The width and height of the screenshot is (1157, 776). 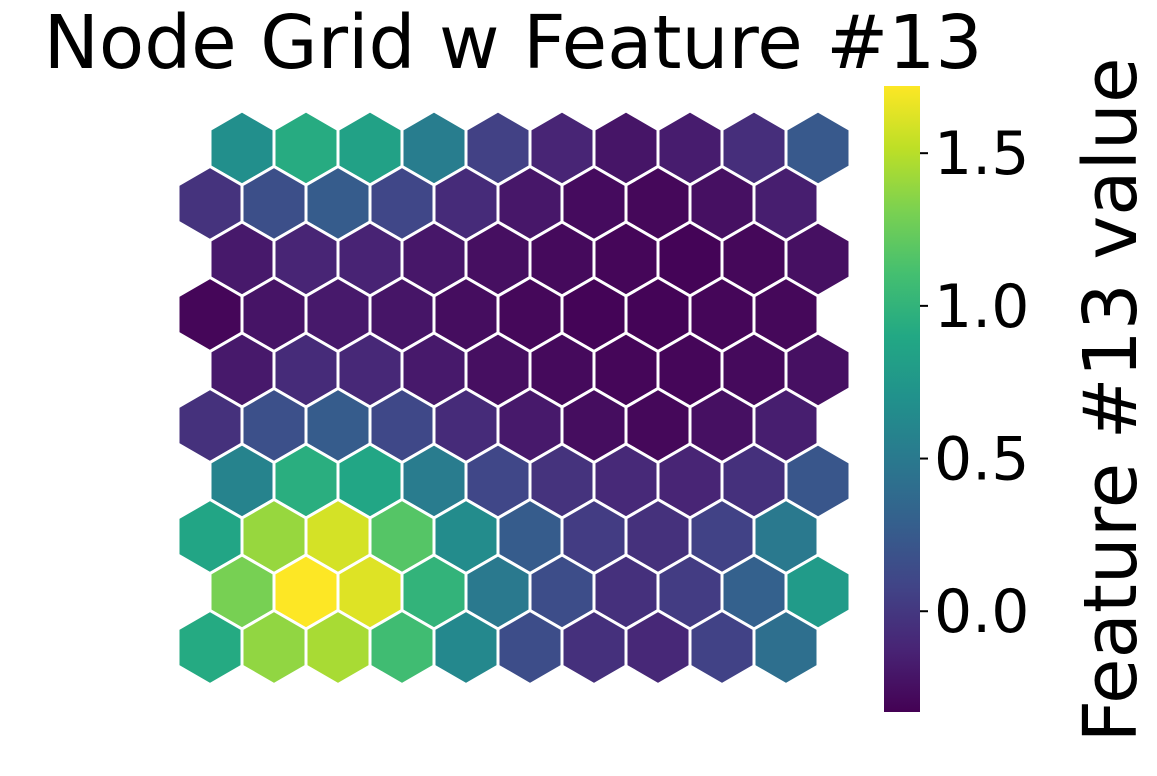 I want to click on colorbar-ticks: 0.0 0.5 1.0 1.5, so click(x=974, y=383).